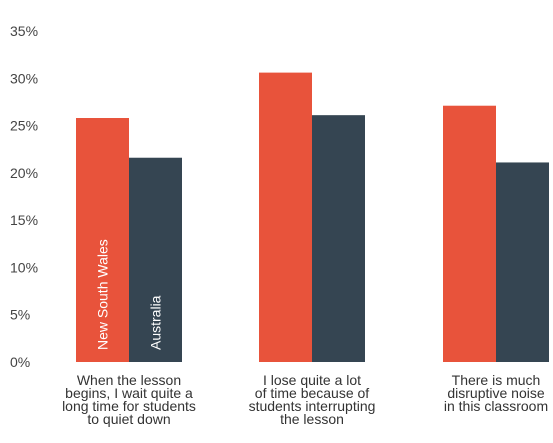  I want to click on category-label-line: I lose quite a lot, so click(312, 380).